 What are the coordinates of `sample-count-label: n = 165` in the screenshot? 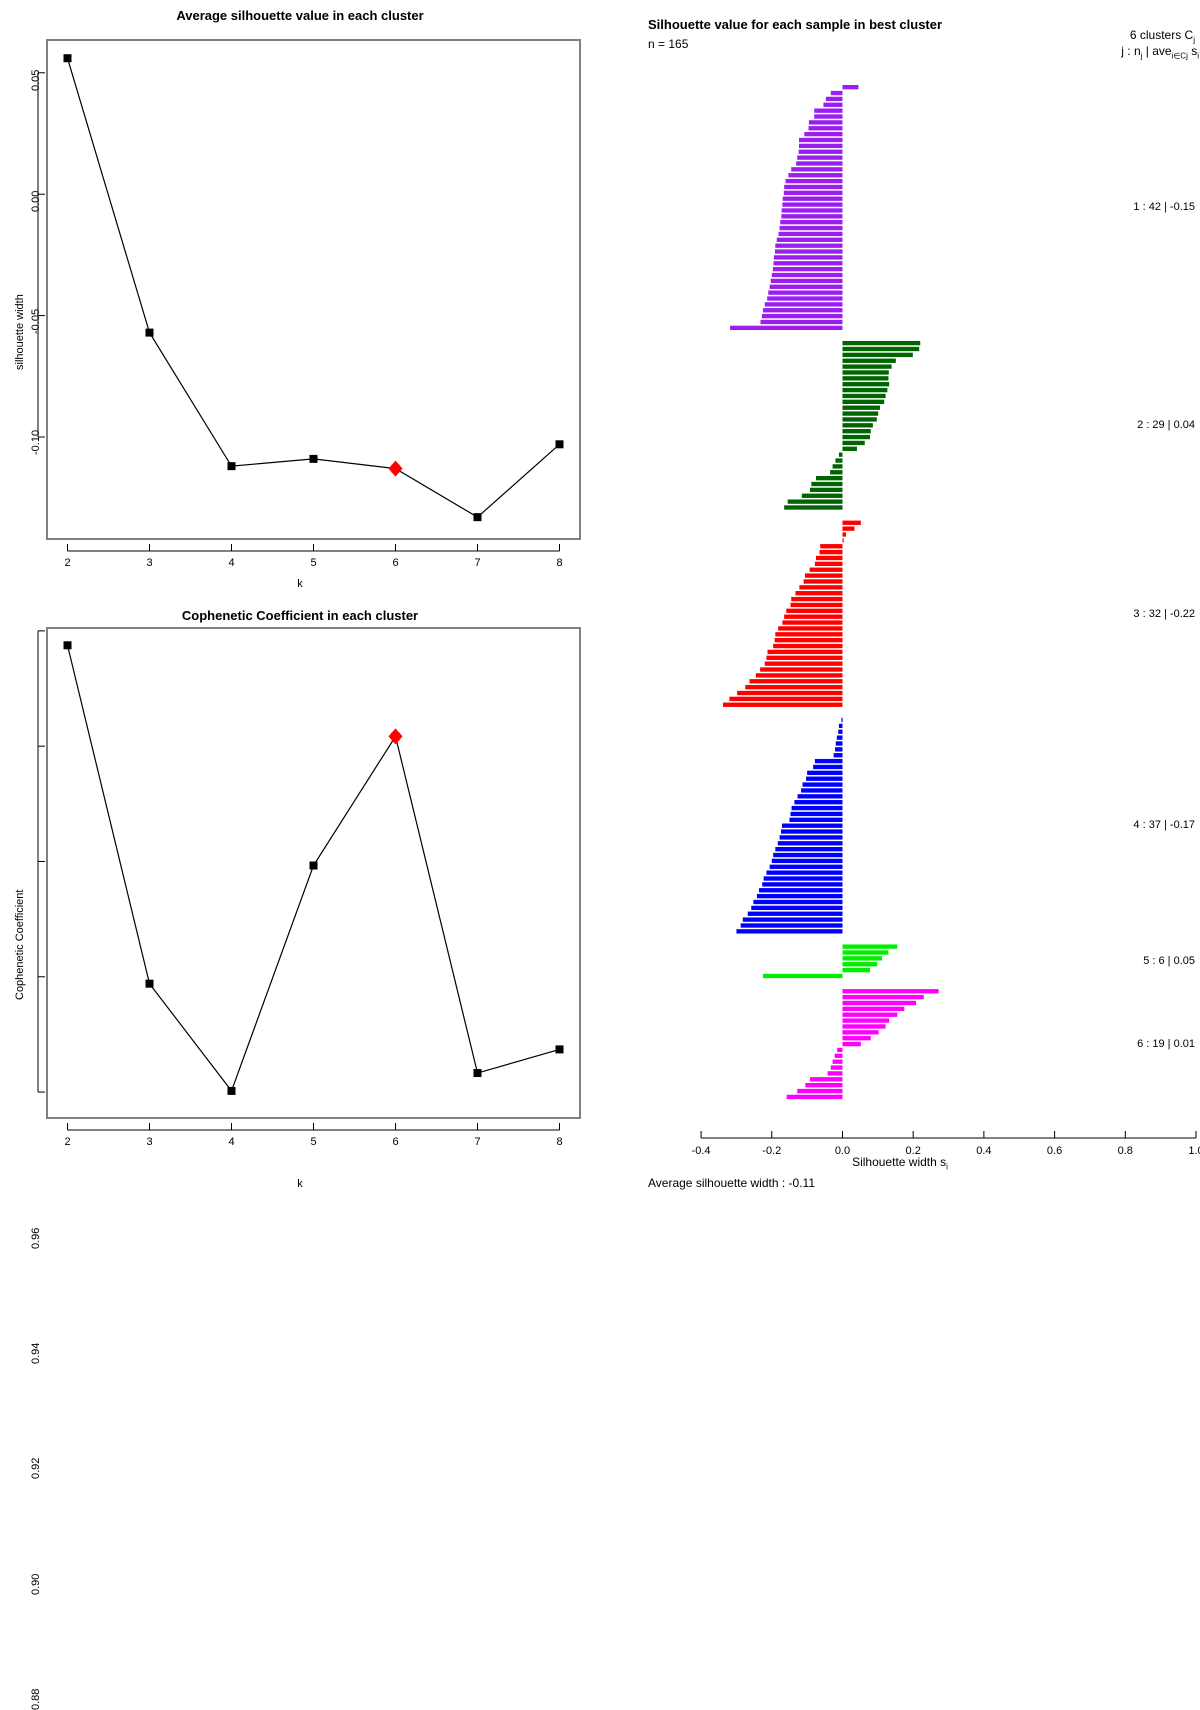 It's located at (668, 44).